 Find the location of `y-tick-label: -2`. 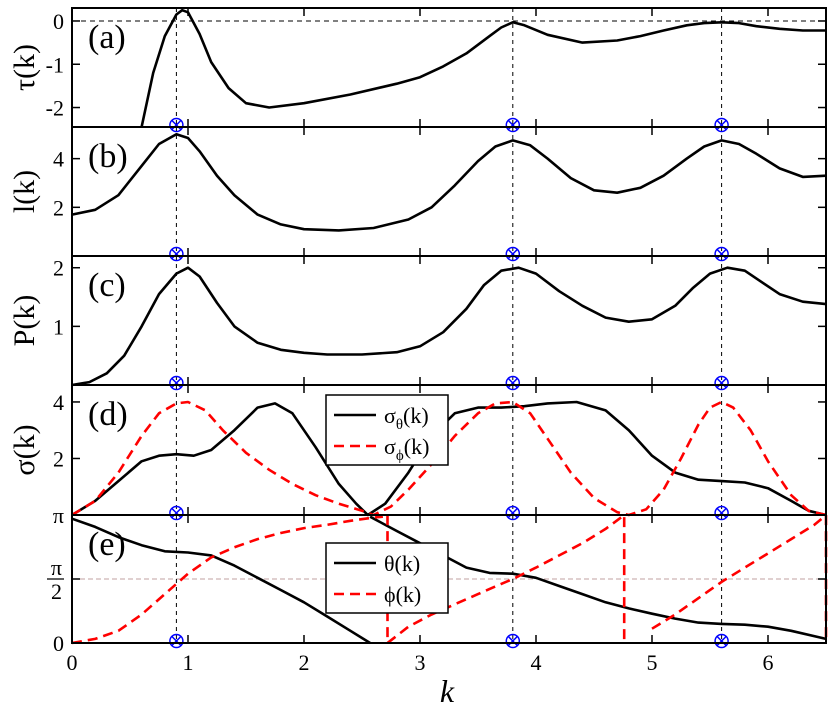

y-tick-label: -2 is located at coordinates (55, 108).